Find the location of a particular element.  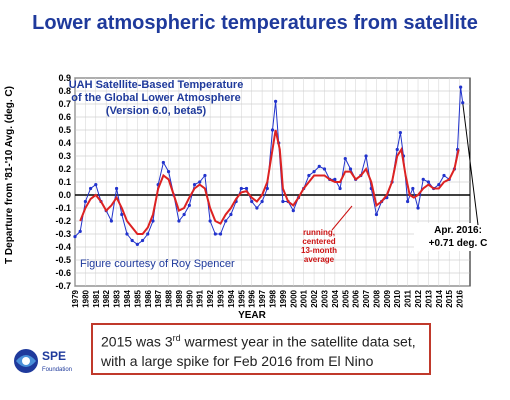

x-tick-label: 1986 is located at coordinates (148, 298).